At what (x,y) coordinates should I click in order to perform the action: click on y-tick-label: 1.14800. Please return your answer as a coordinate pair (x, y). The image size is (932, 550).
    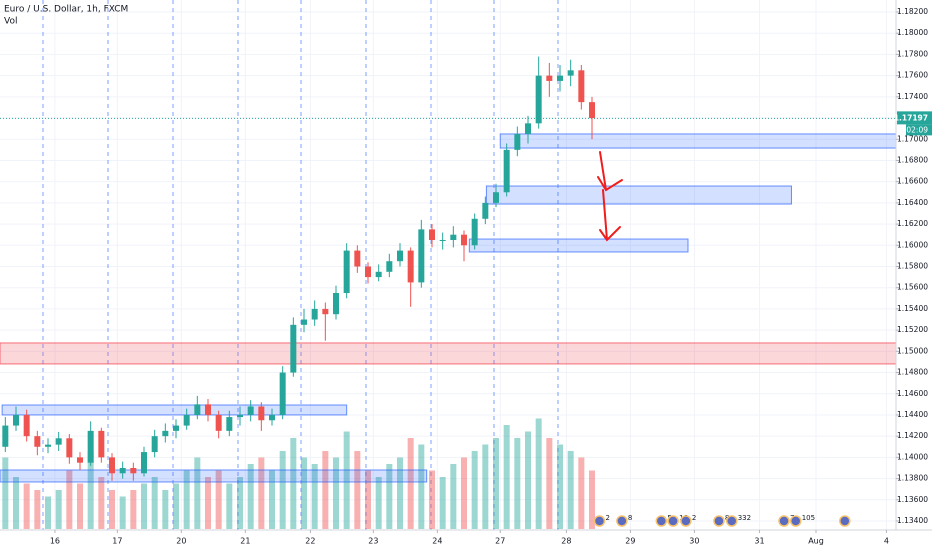
    Looking at the image, I should click on (912, 372).